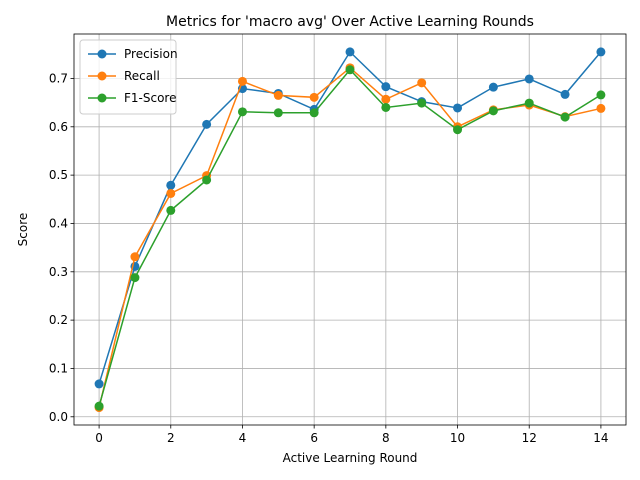  I want to click on legend-item-recall: Recall, so click(124, 76).